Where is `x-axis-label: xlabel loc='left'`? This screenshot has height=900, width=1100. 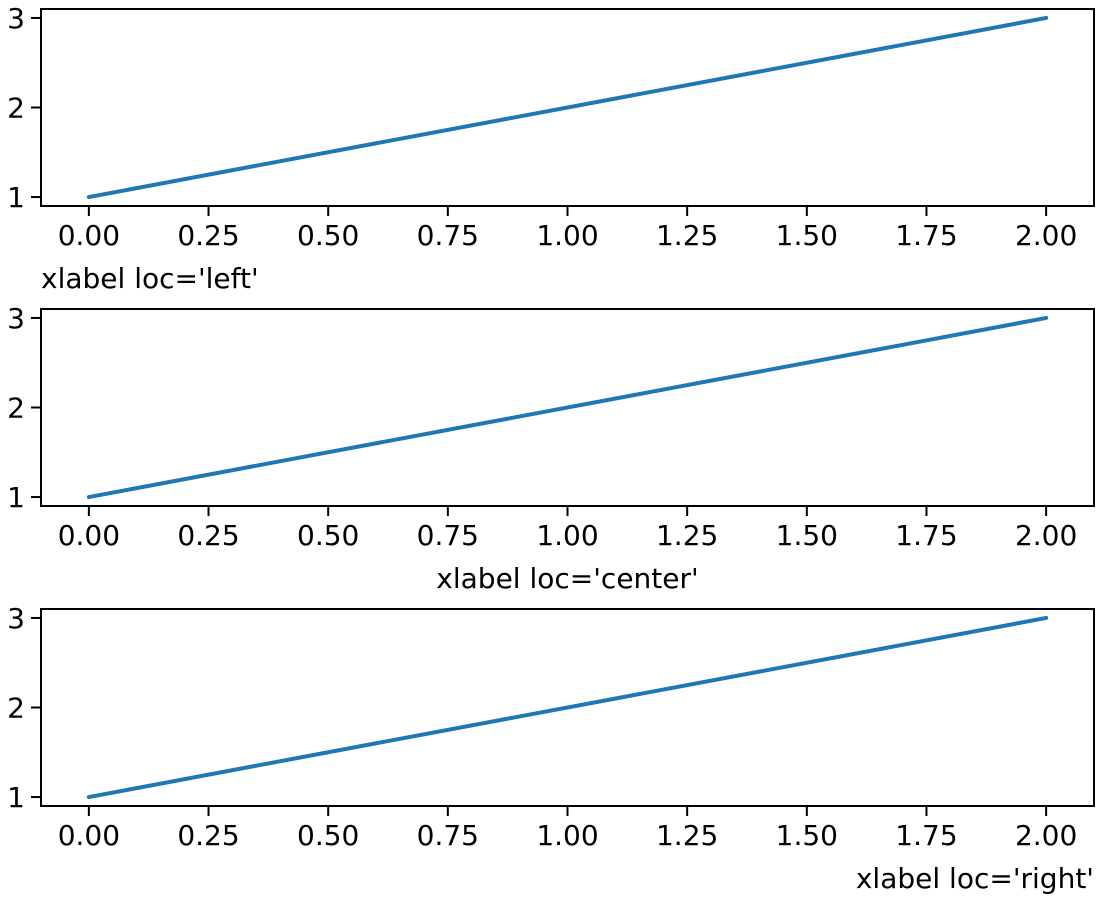
x-axis-label: xlabel loc='left' is located at coordinates (150, 278).